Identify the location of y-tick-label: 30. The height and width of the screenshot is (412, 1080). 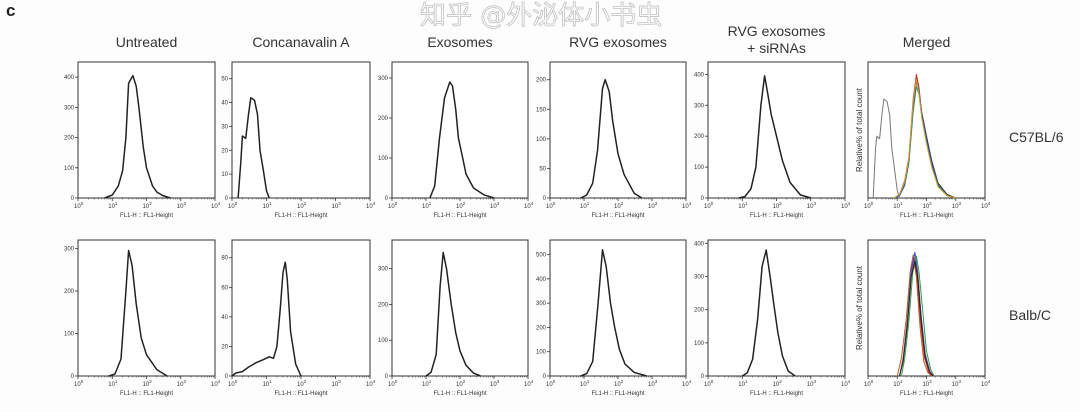
(224, 127).